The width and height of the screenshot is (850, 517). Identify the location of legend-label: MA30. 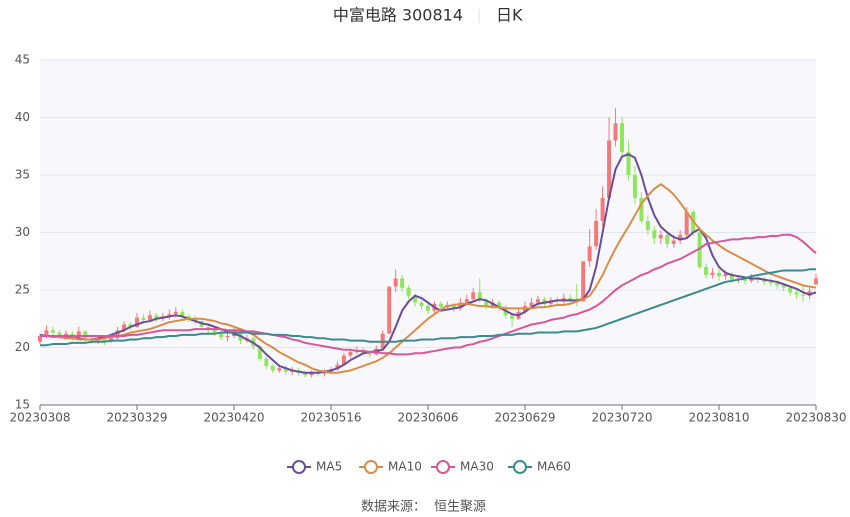
(477, 467).